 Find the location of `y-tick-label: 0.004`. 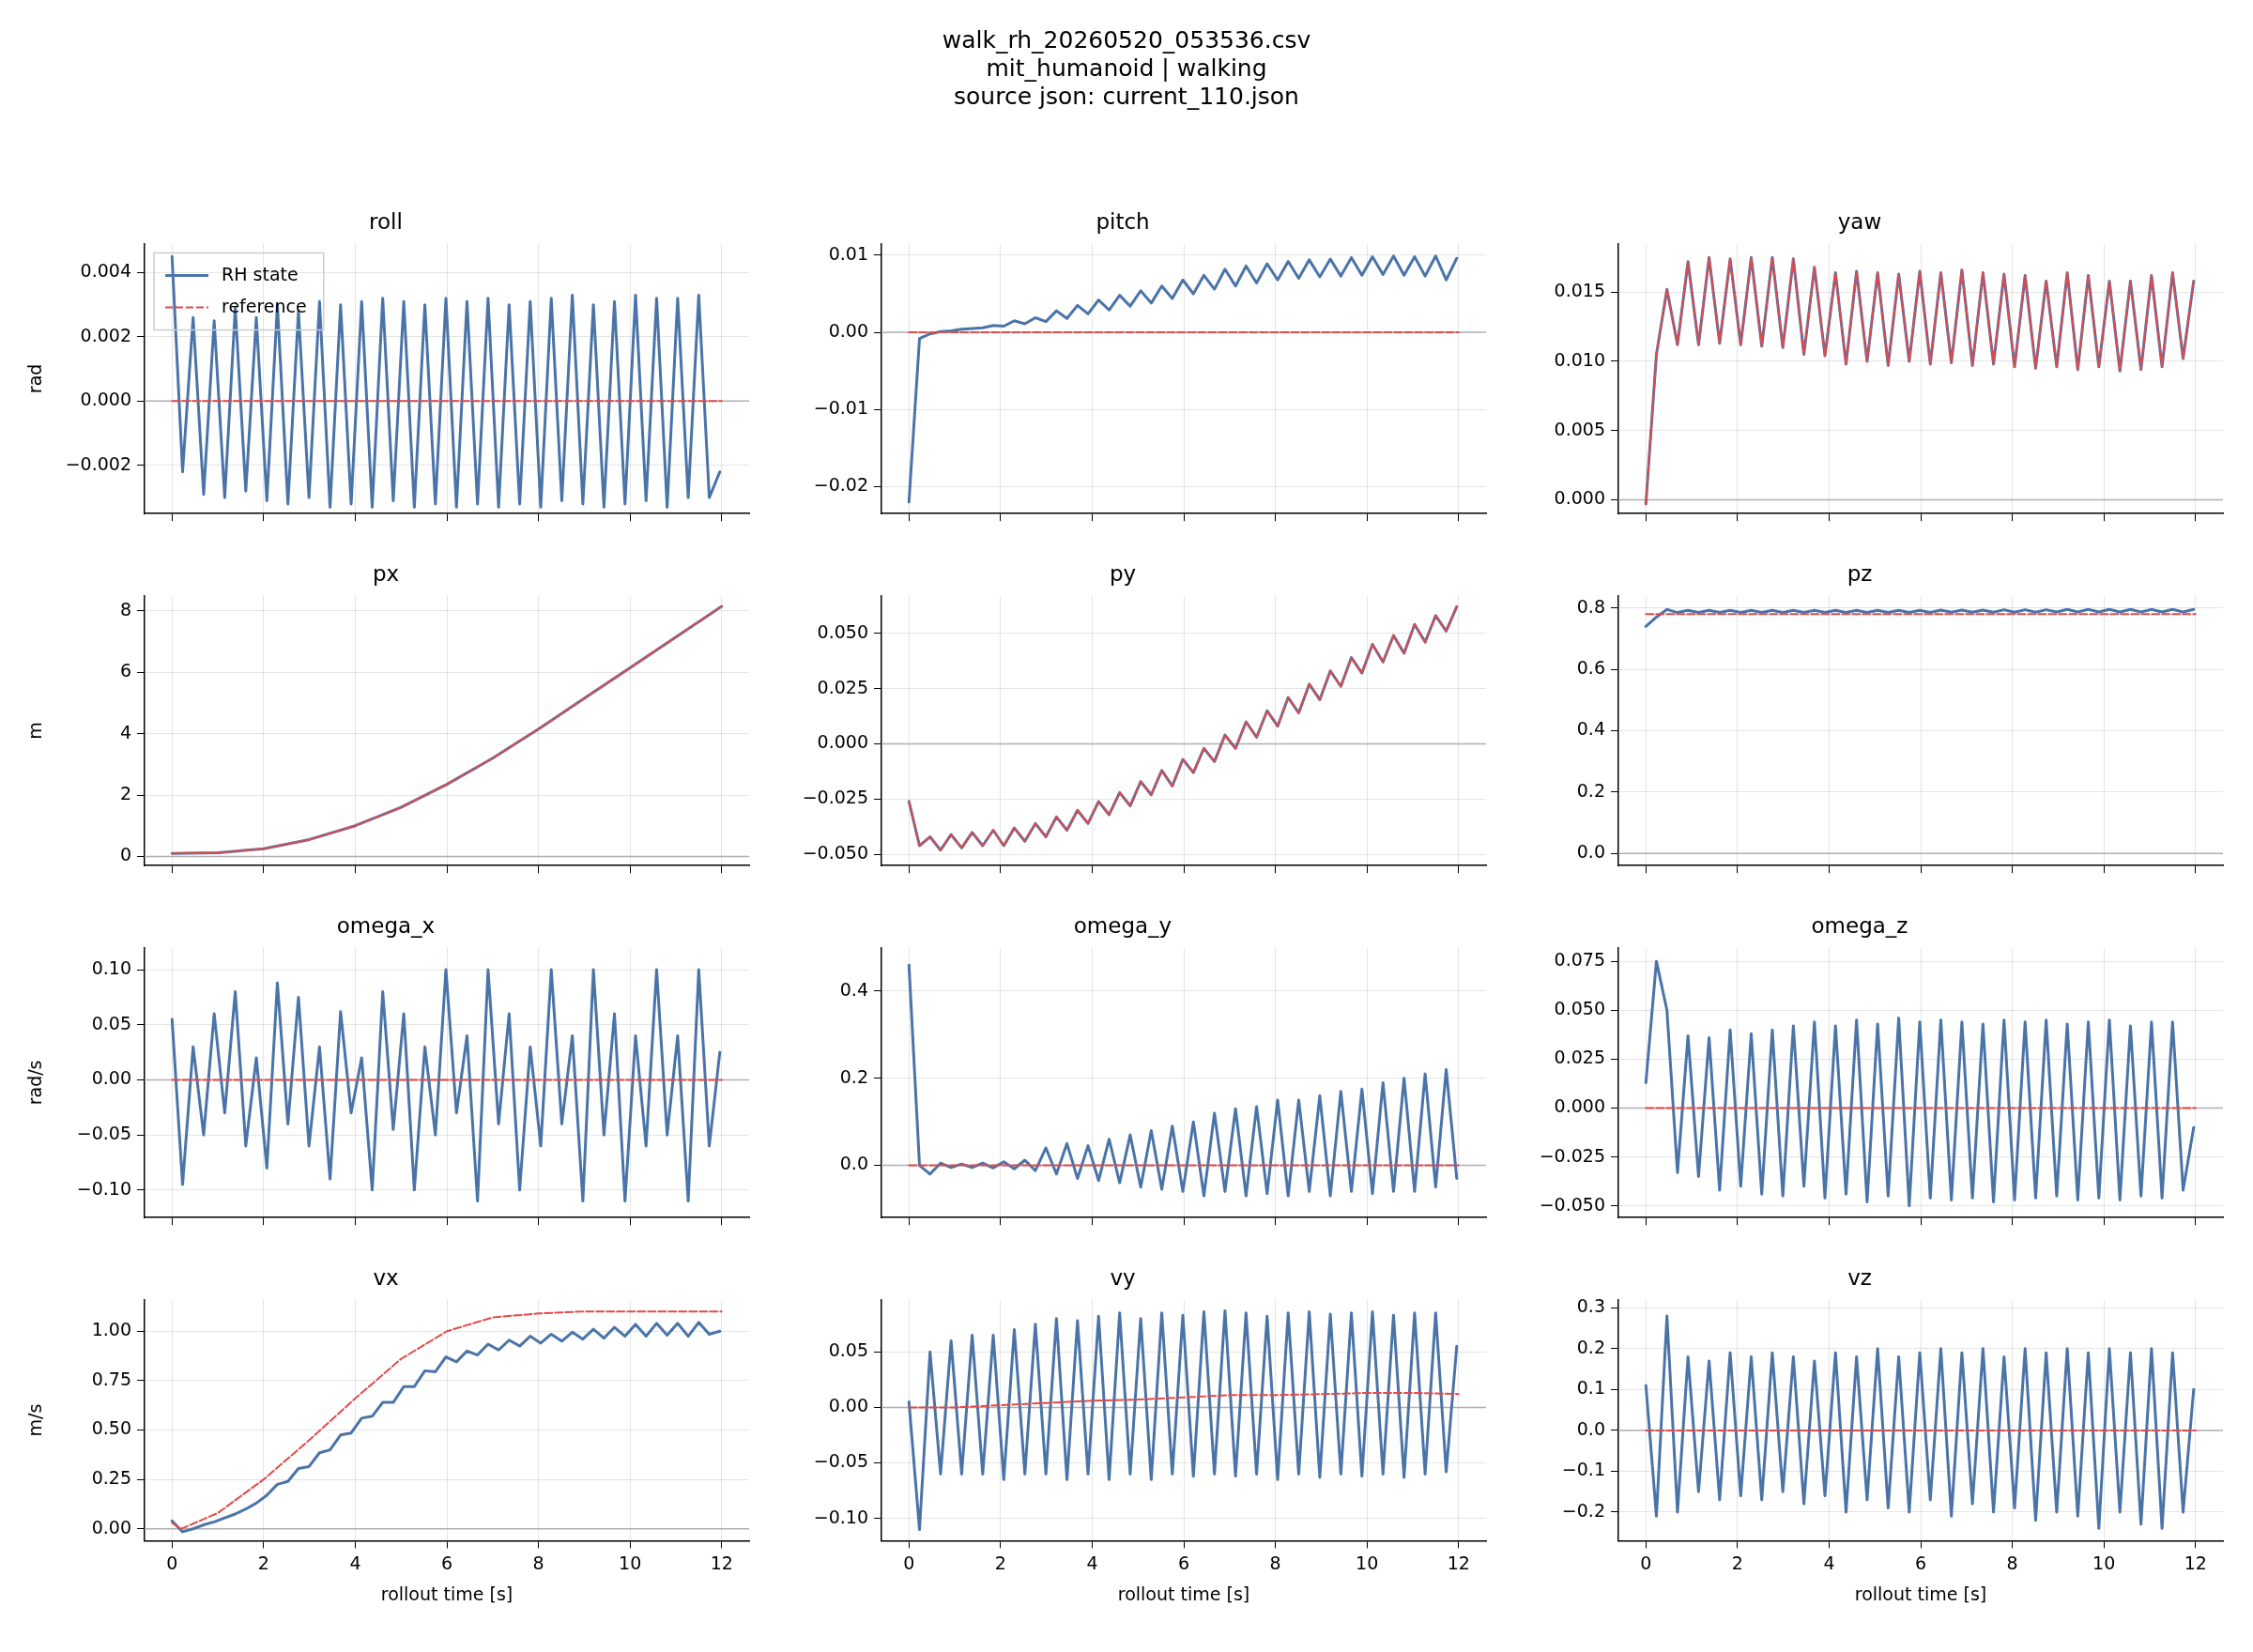

y-tick-label: 0.004 is located at coordinates (106, 271).